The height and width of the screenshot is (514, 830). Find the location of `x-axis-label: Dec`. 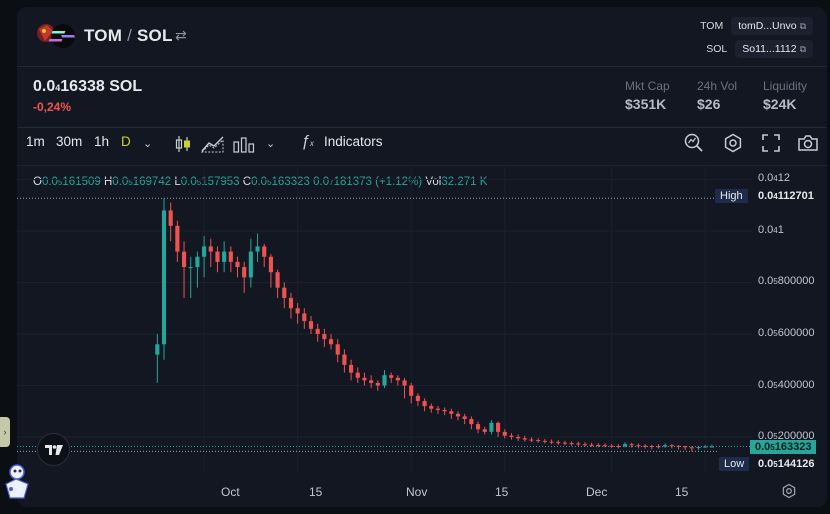

x-axis-label: Dec is located at coordinates (597, 492).